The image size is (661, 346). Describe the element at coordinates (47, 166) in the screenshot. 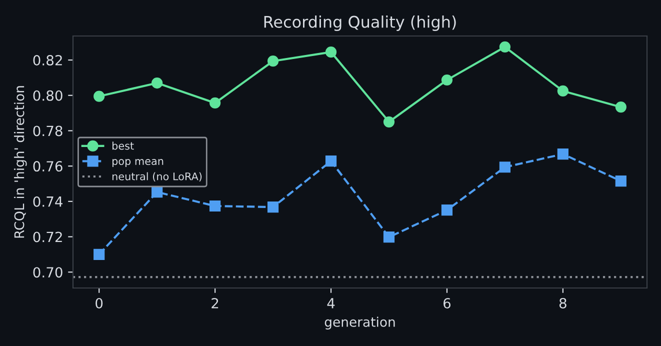

I see `y-tick-label: 0.76` at that location.